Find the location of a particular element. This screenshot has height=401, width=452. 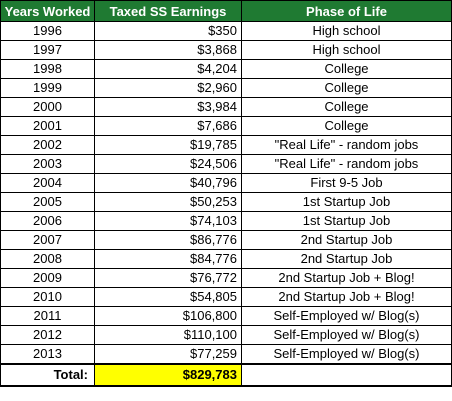

earnings-cell: $76,772 is located at coordinates (168, 278).